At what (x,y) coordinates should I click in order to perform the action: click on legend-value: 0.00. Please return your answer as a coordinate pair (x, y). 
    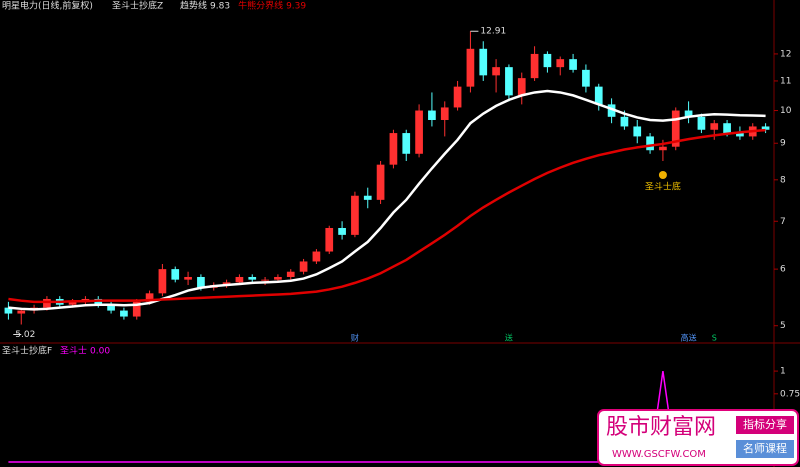
    Looking at the image, I should click on (100, 352).